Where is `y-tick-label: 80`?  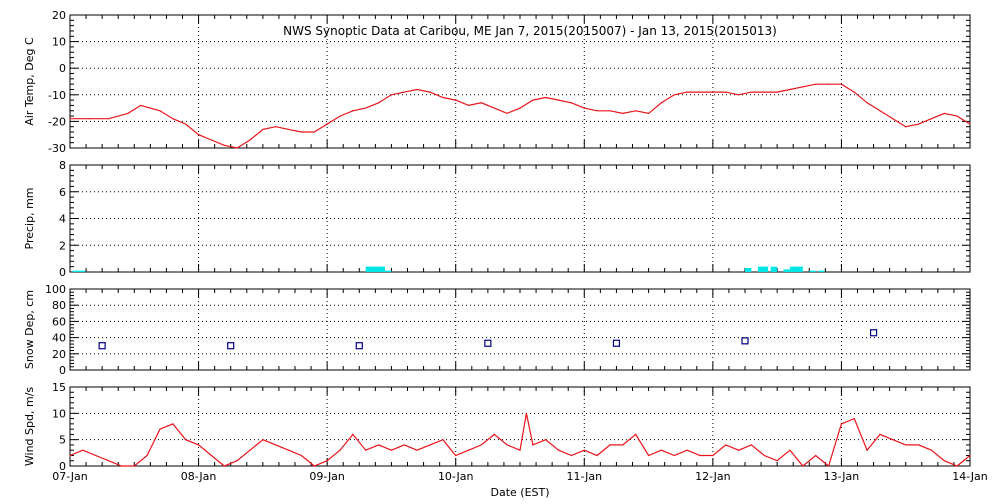
y-tick-label: 80 is located at coordinates (59, 305).